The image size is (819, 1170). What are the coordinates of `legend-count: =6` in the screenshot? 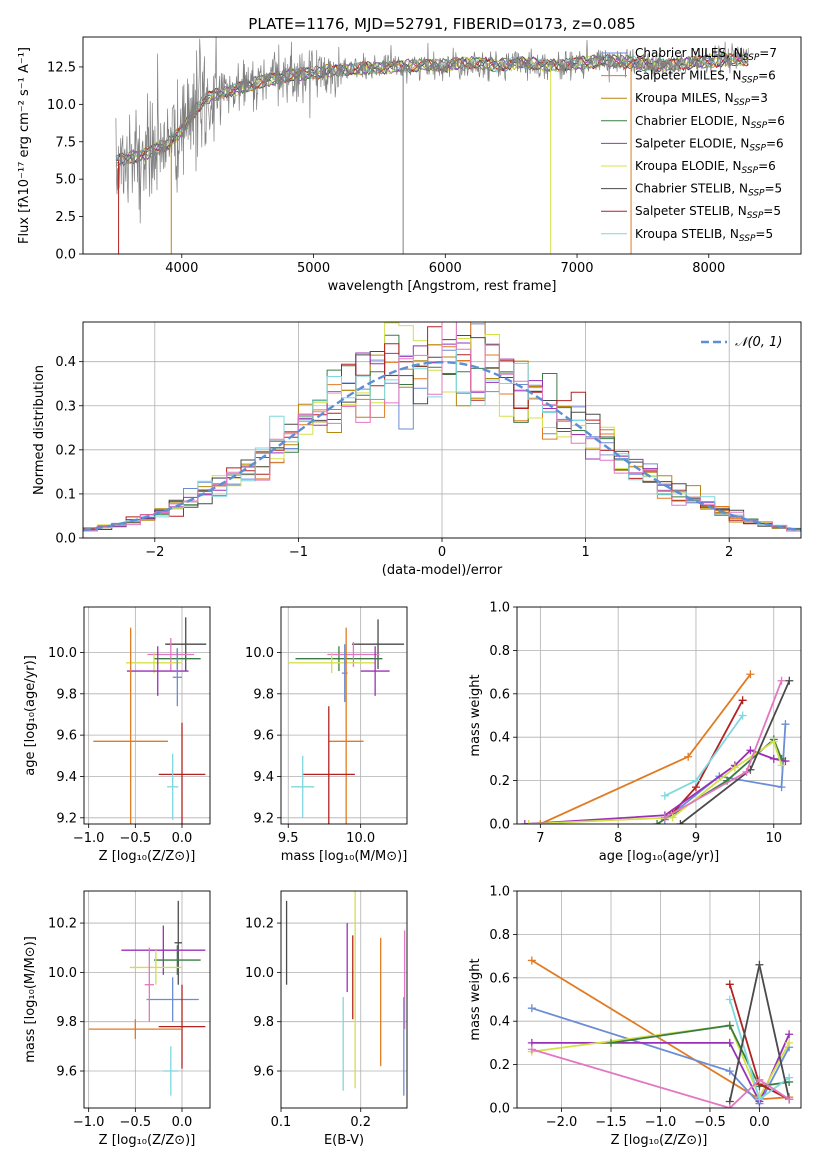 It's located at (767, 76).